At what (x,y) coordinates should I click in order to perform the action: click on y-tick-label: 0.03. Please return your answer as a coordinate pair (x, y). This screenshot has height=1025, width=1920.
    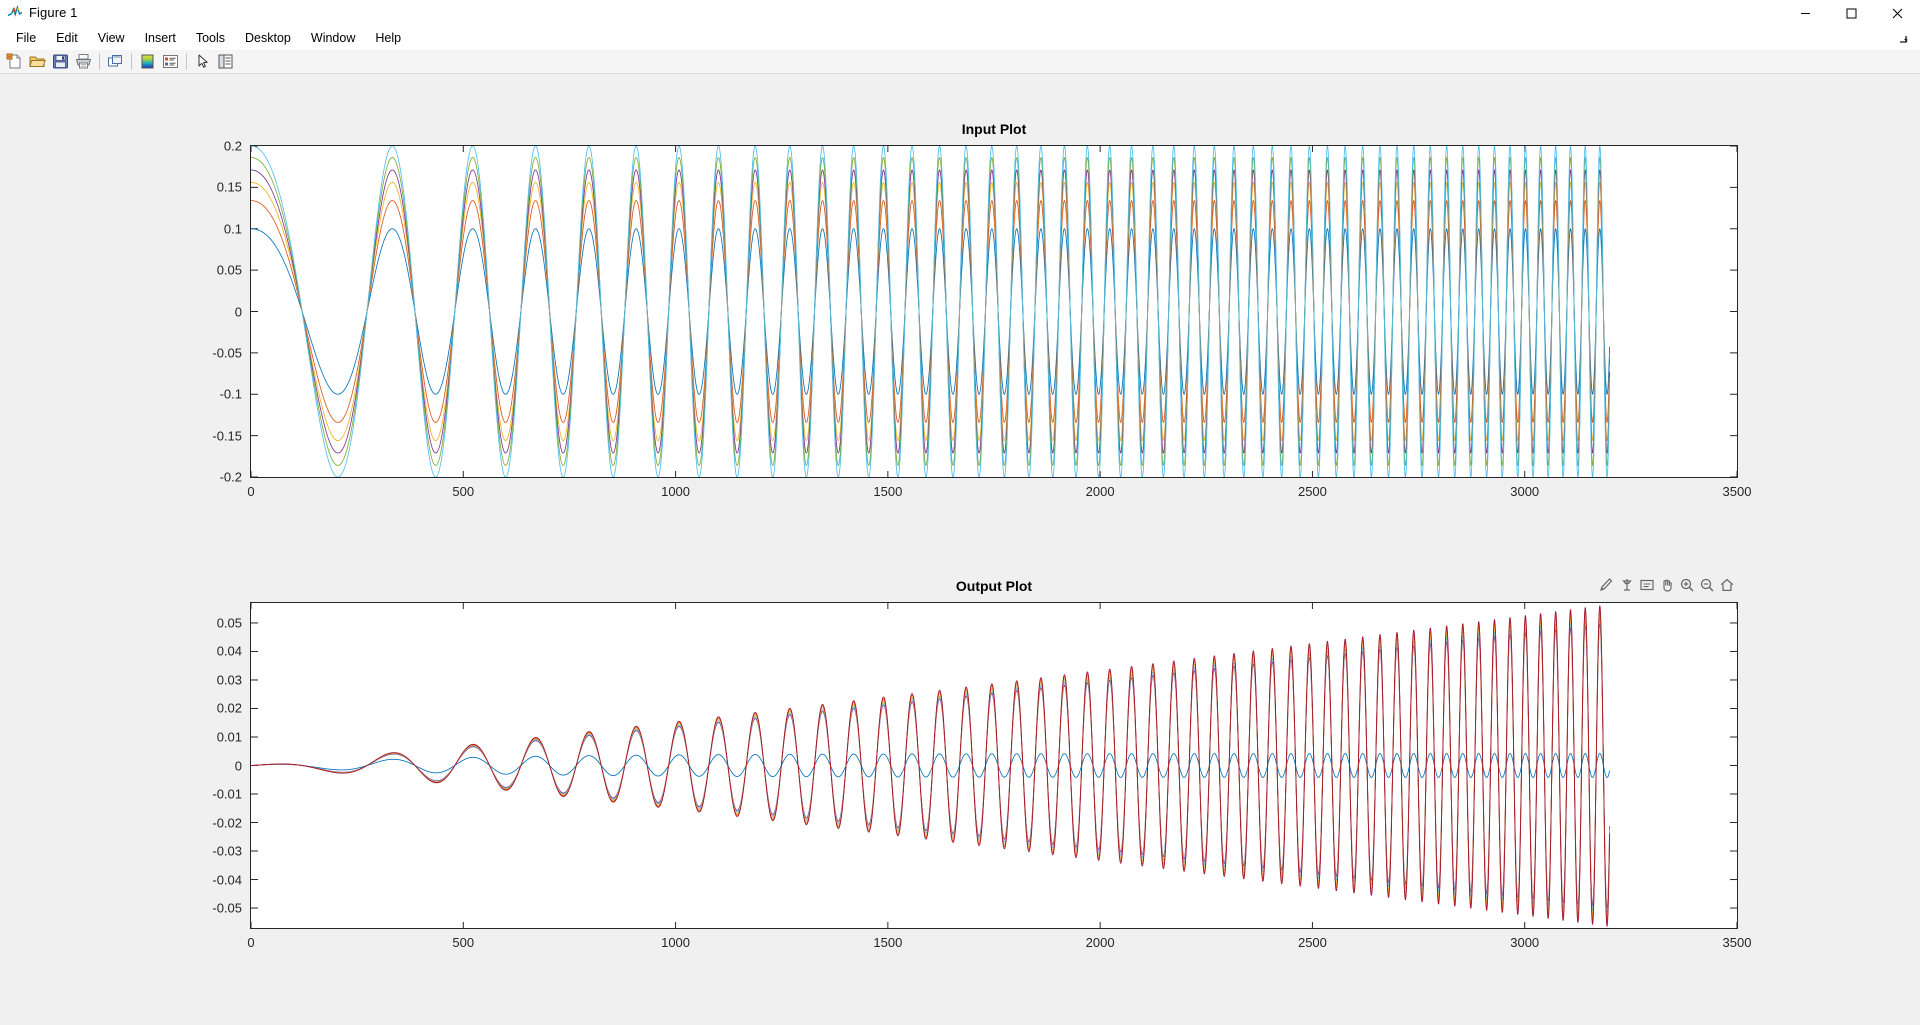
    Looking at the image, I should click on (207, 679).